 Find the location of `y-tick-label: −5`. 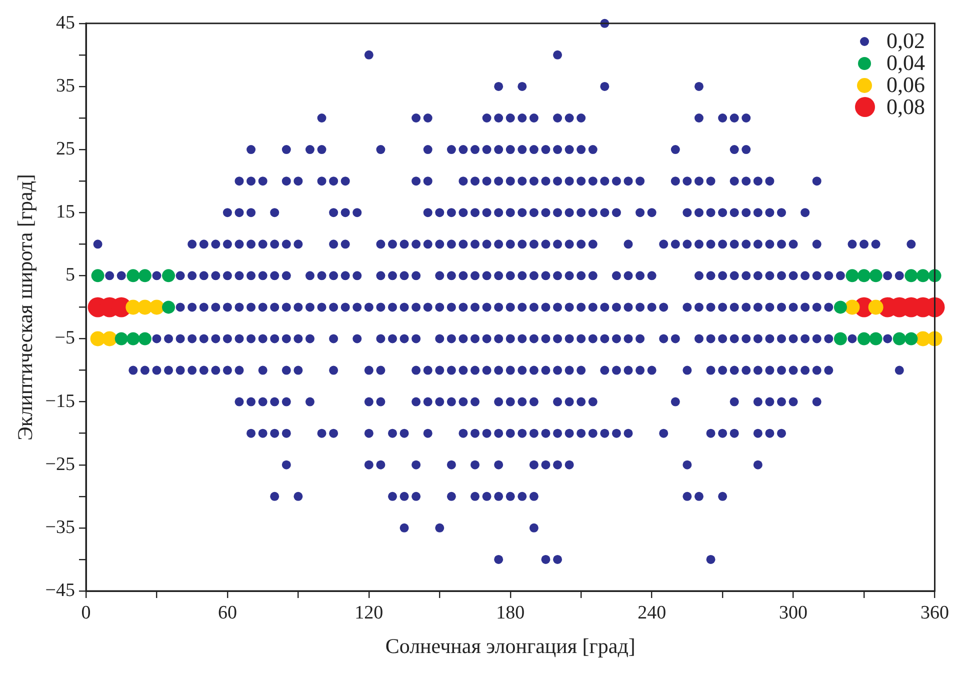

y-tick-label: −5 is located at coordinates (64, 338).